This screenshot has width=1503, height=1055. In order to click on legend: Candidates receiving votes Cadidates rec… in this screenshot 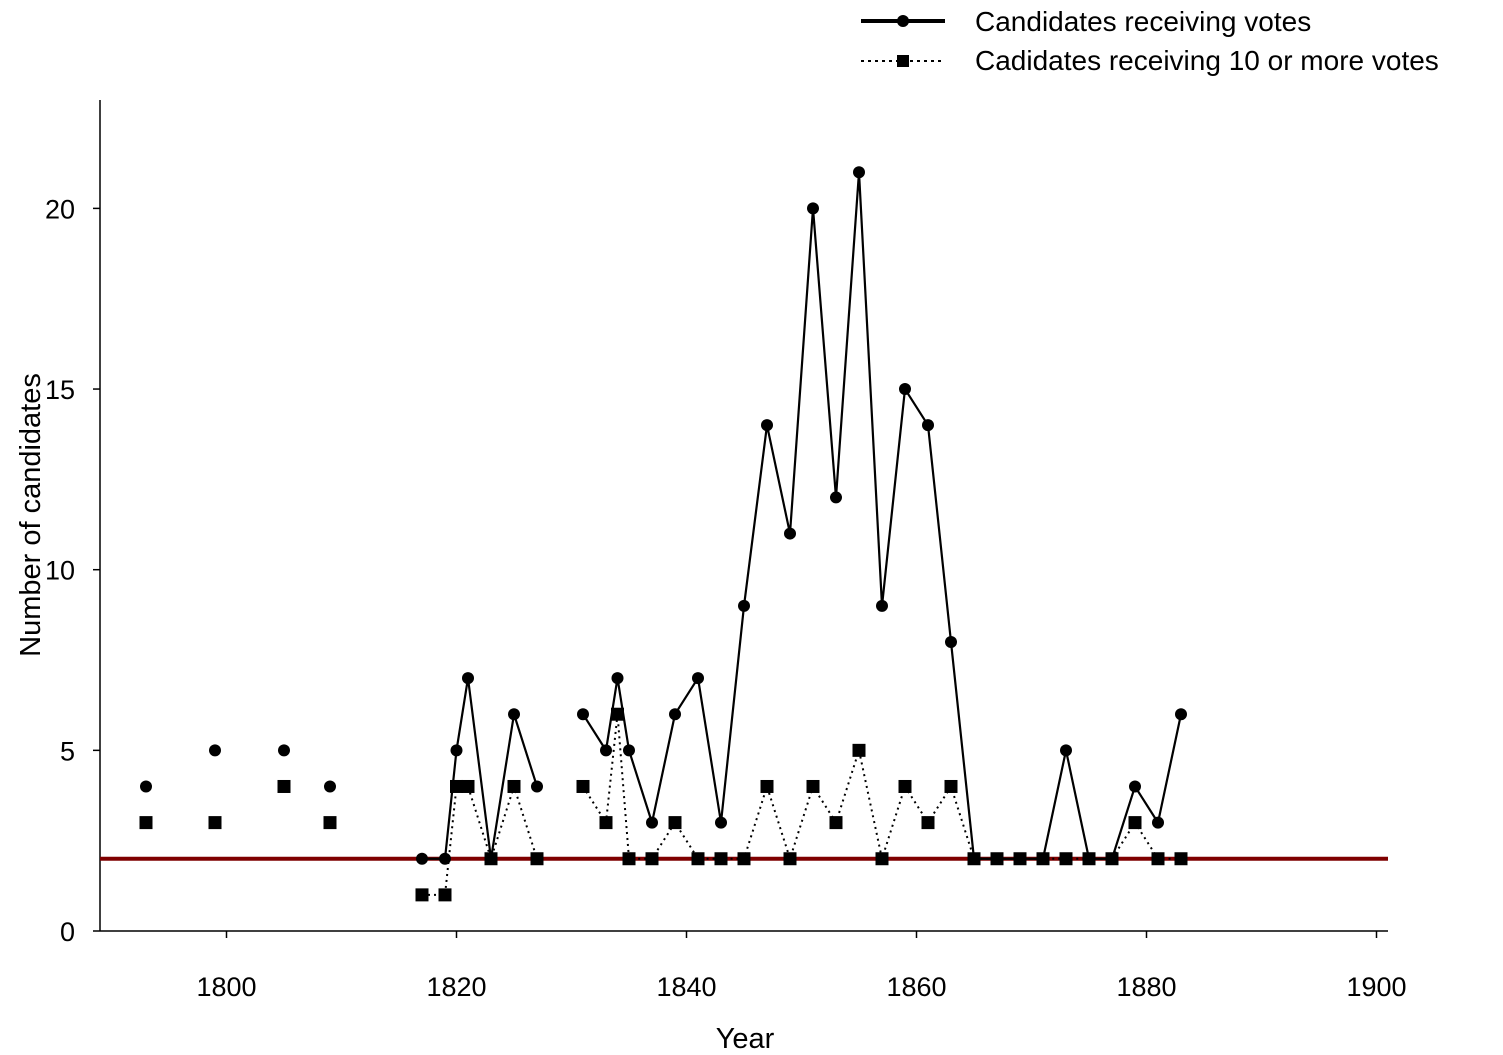, I will do `click(1150, 41)`.